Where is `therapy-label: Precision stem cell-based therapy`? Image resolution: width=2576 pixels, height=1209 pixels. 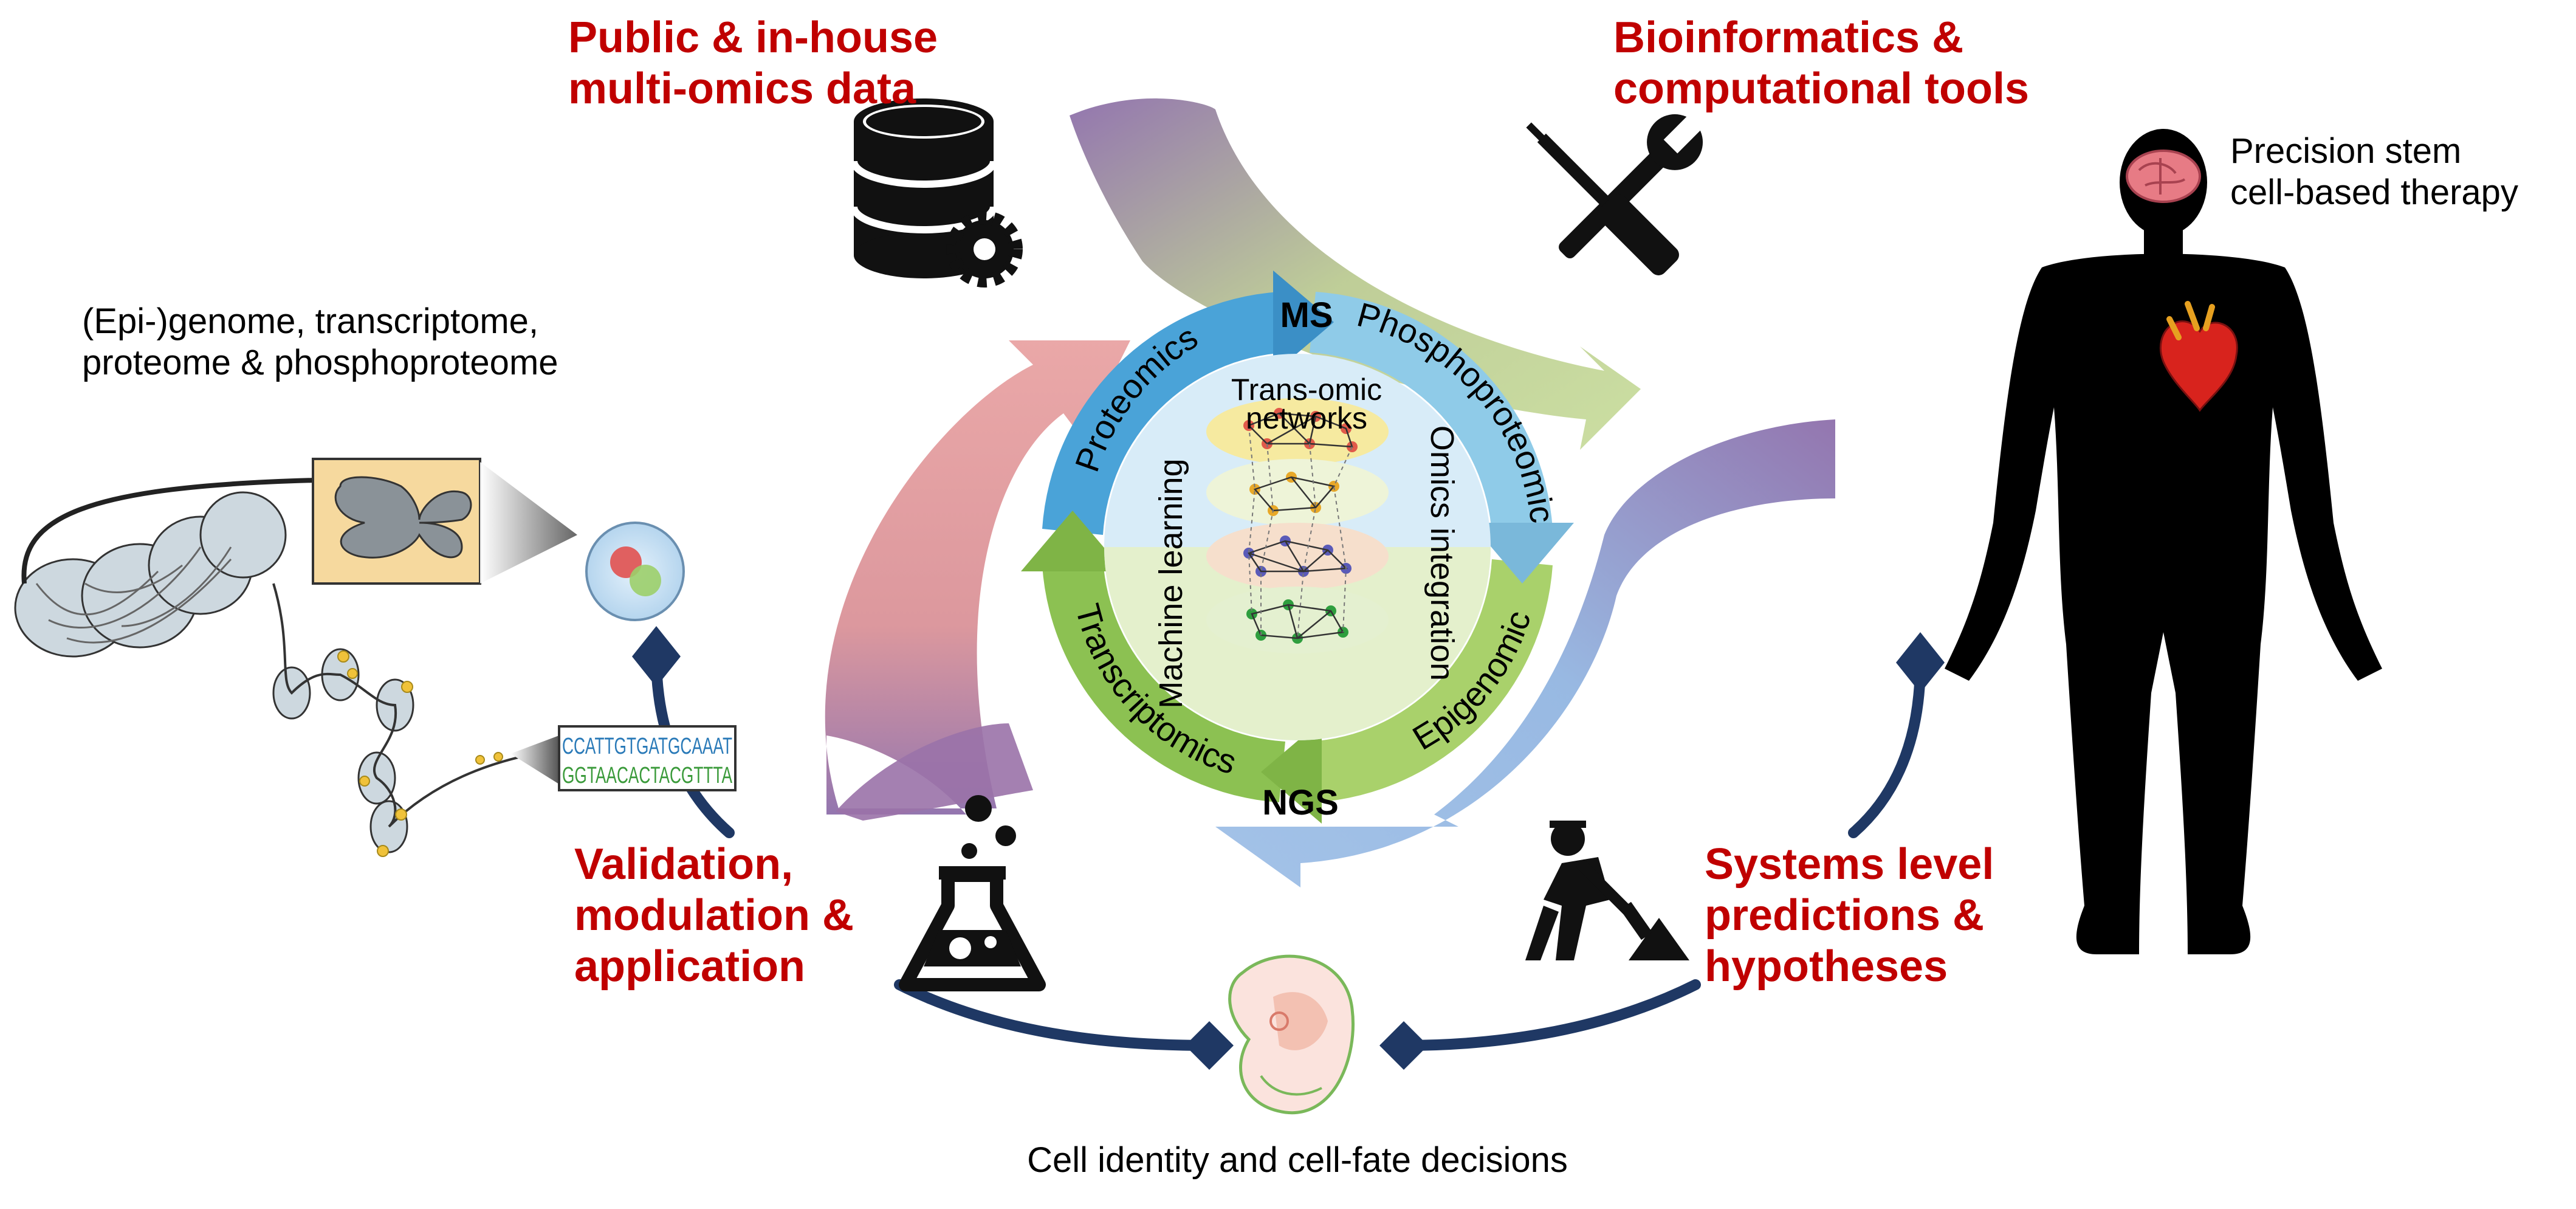
therapy-label: Precision stem cell-based therapy is located at coordinates (2374, 171).